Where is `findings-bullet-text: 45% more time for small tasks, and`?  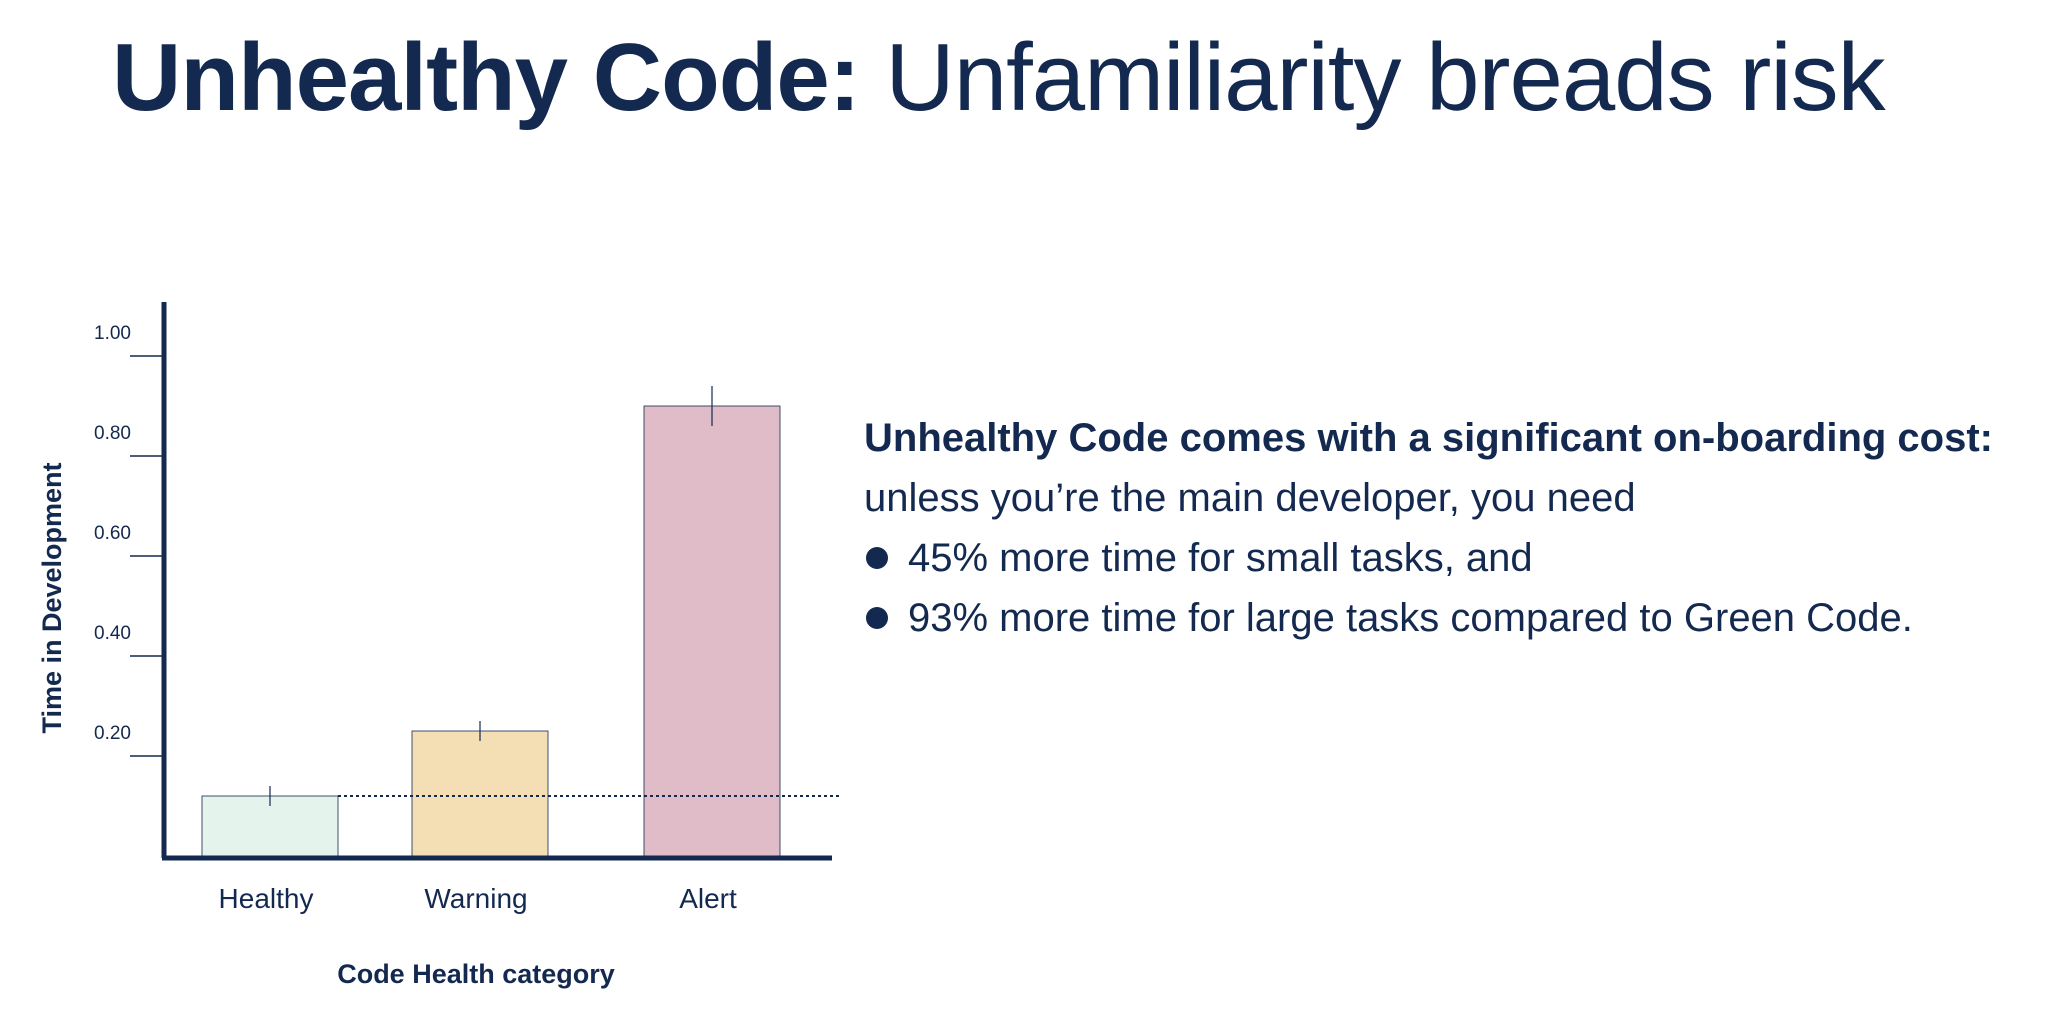 findings-bullet-text: 45% more time for small tasks, and is located at coordinates (1220, 558).